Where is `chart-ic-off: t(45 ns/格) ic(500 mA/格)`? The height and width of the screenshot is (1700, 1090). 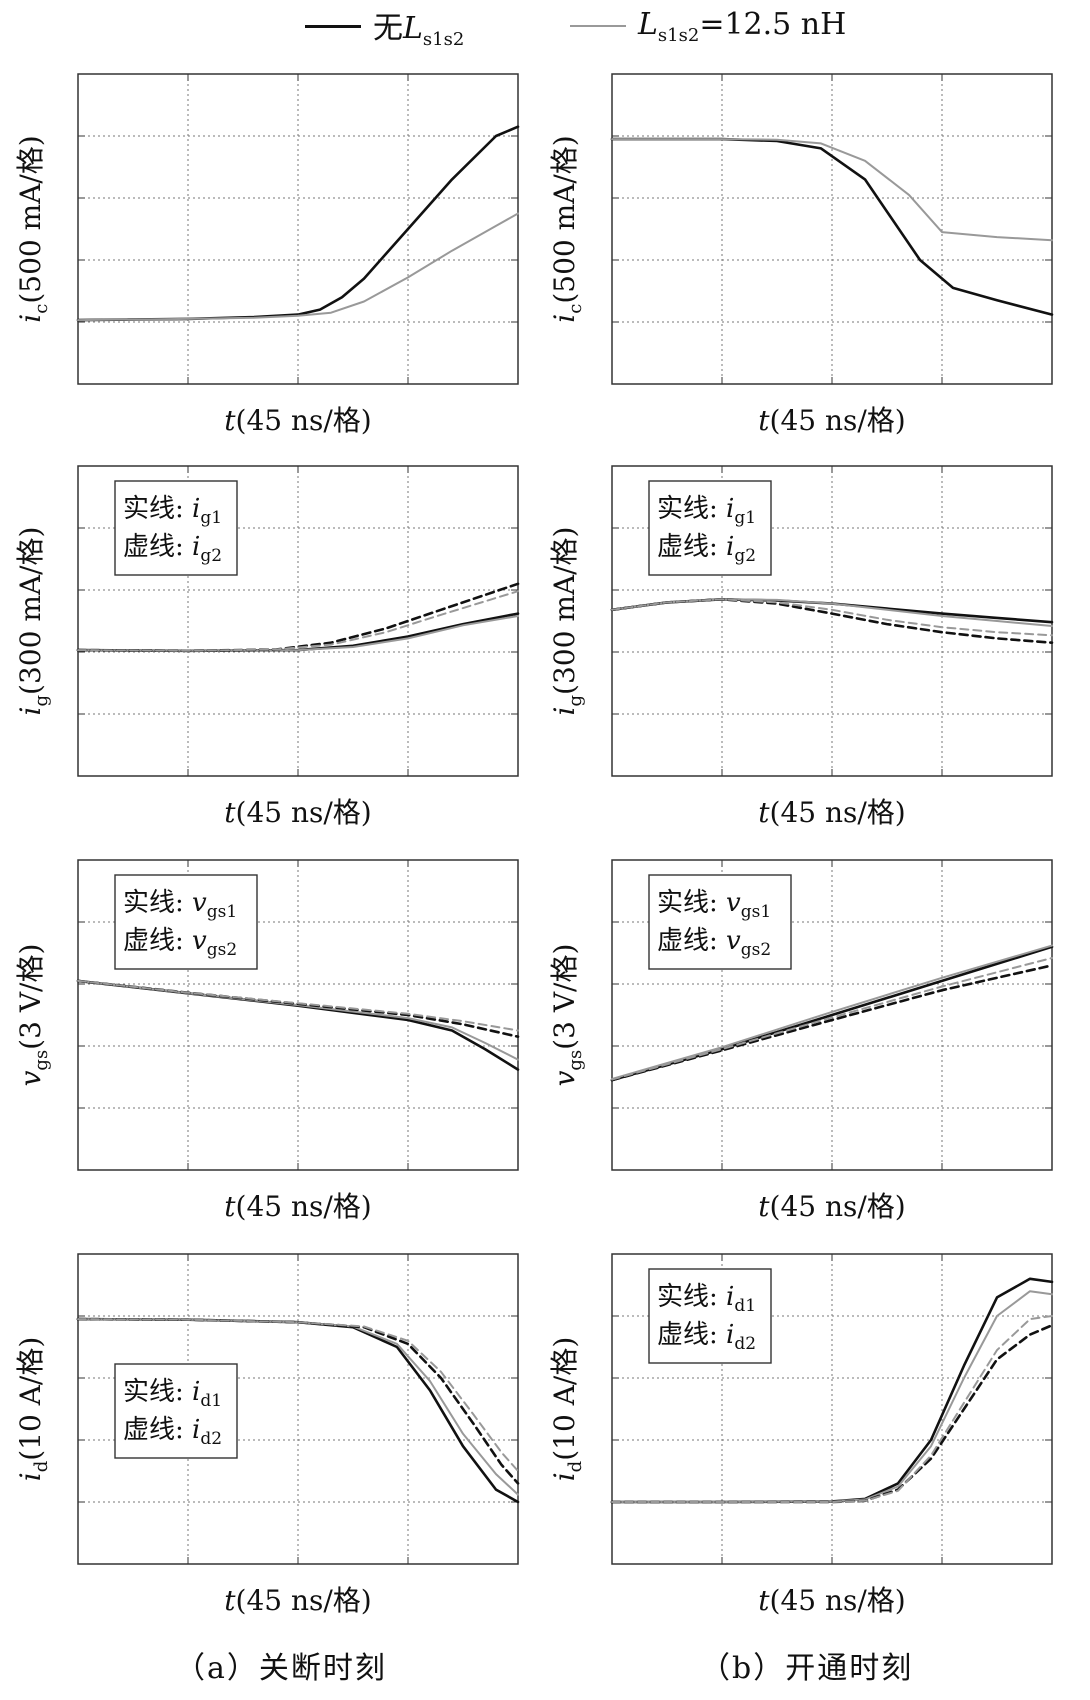 chart-ic-off: t(45 ns/格) ic(500 mA/格) is located at coordinates (267, 255).